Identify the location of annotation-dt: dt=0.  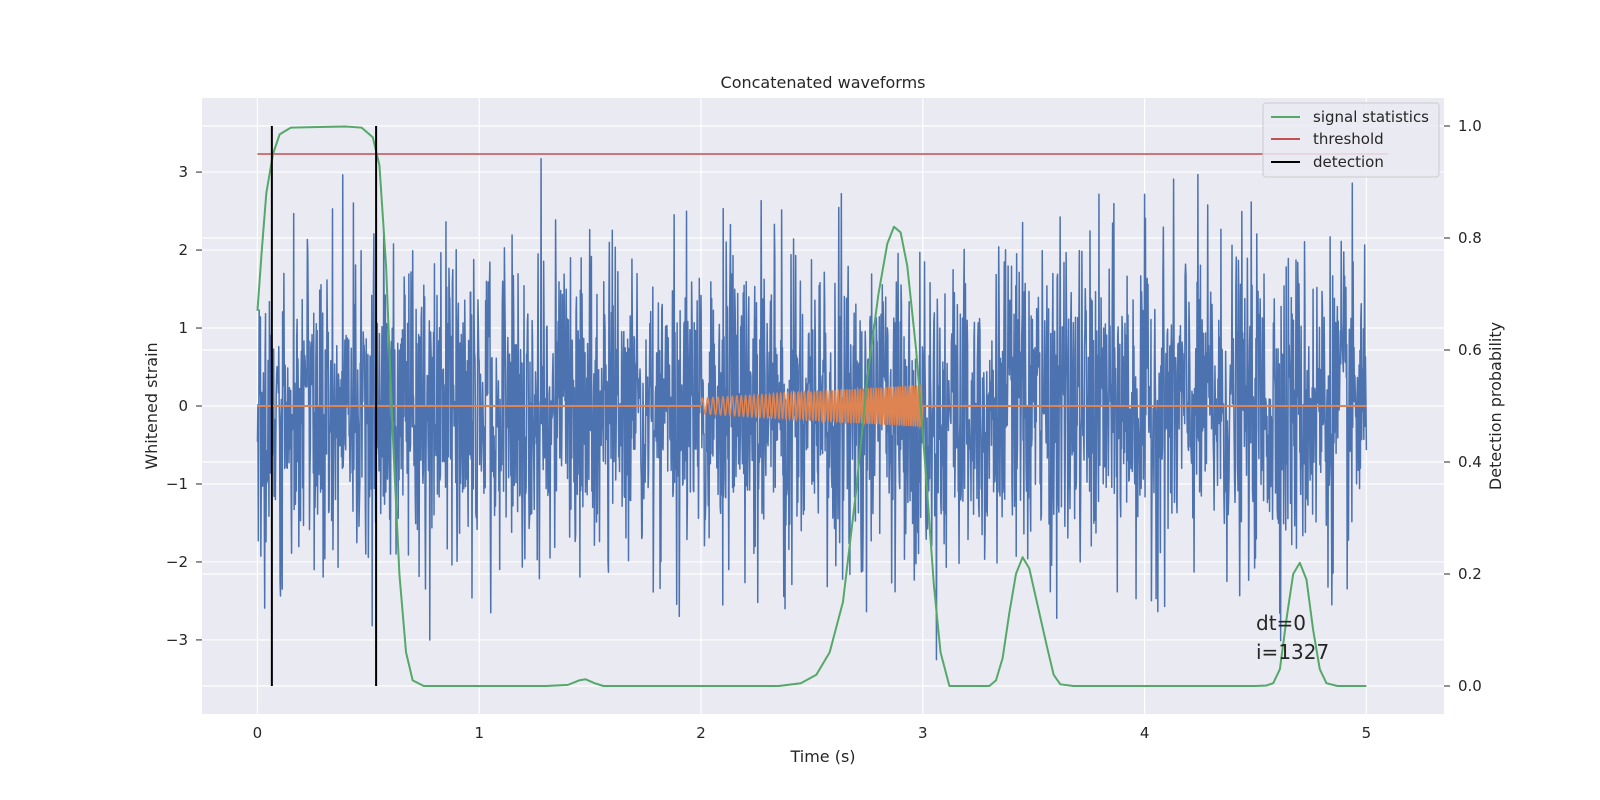
(1281, 623).